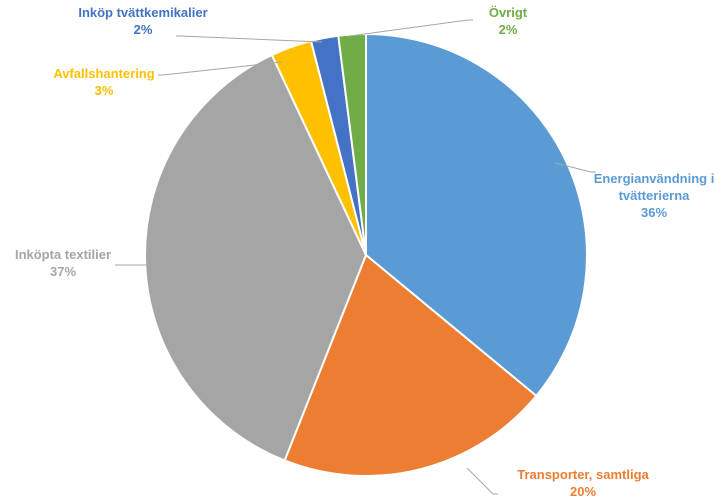  I want to click on slice-name-1: Transporter, samtliga, so click(583, 474).